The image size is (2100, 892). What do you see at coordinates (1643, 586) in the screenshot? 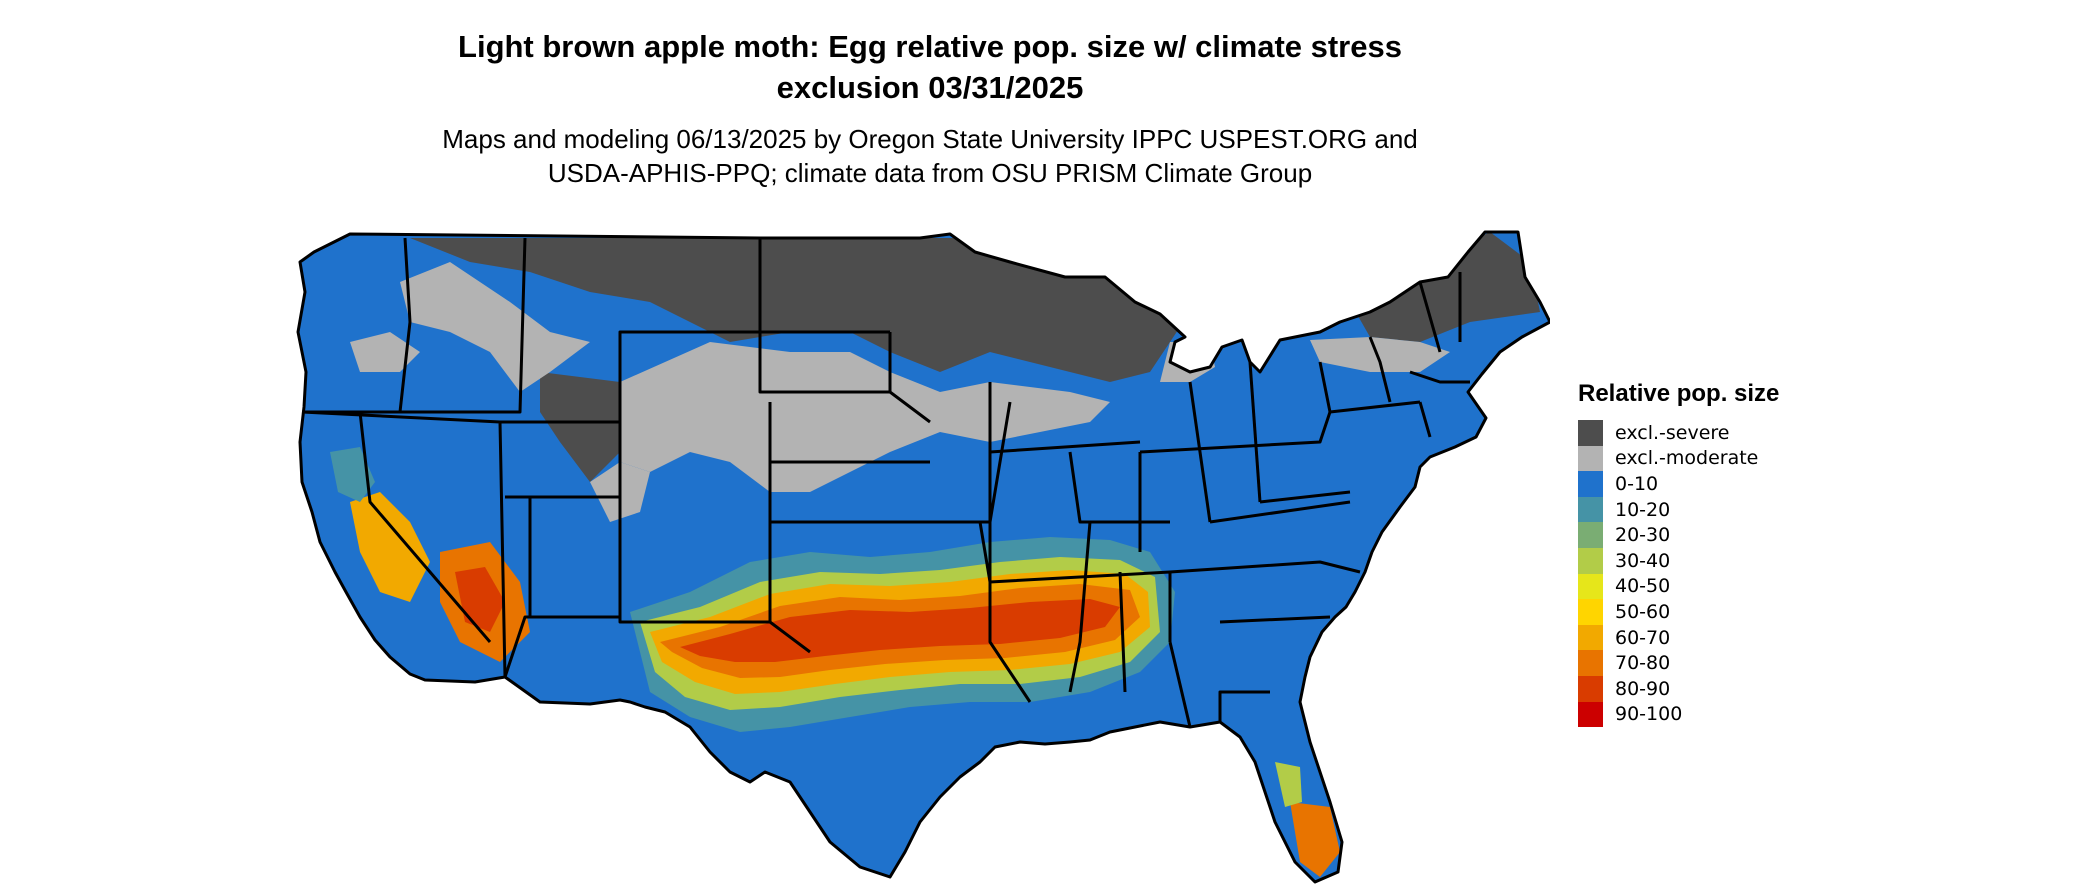
I see `legend-label: 40-50` at bounding box center [1643, 586].